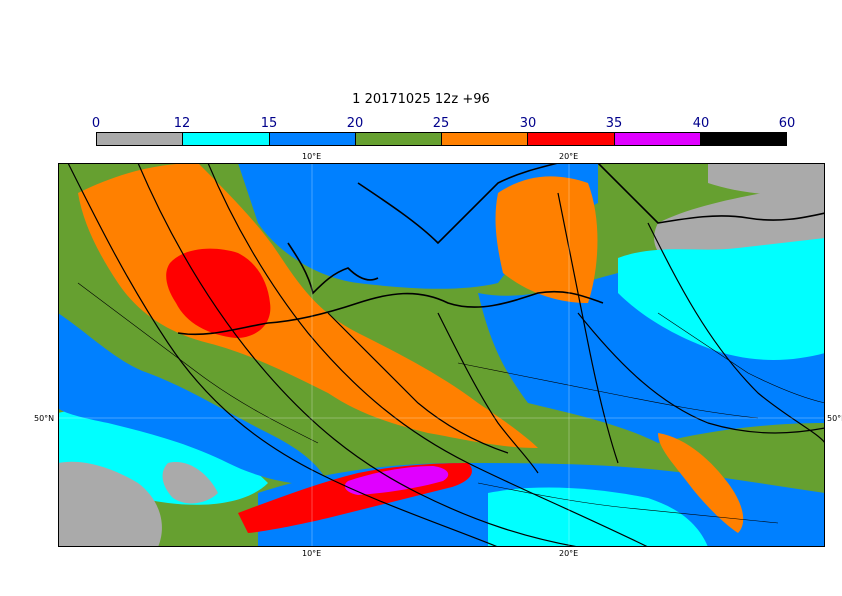 This screenshot has height=596, width=842. Describe the element at coordinates (44, 418) in the screenshot. I see `lat-label-left-50n: 50°N` at that location.